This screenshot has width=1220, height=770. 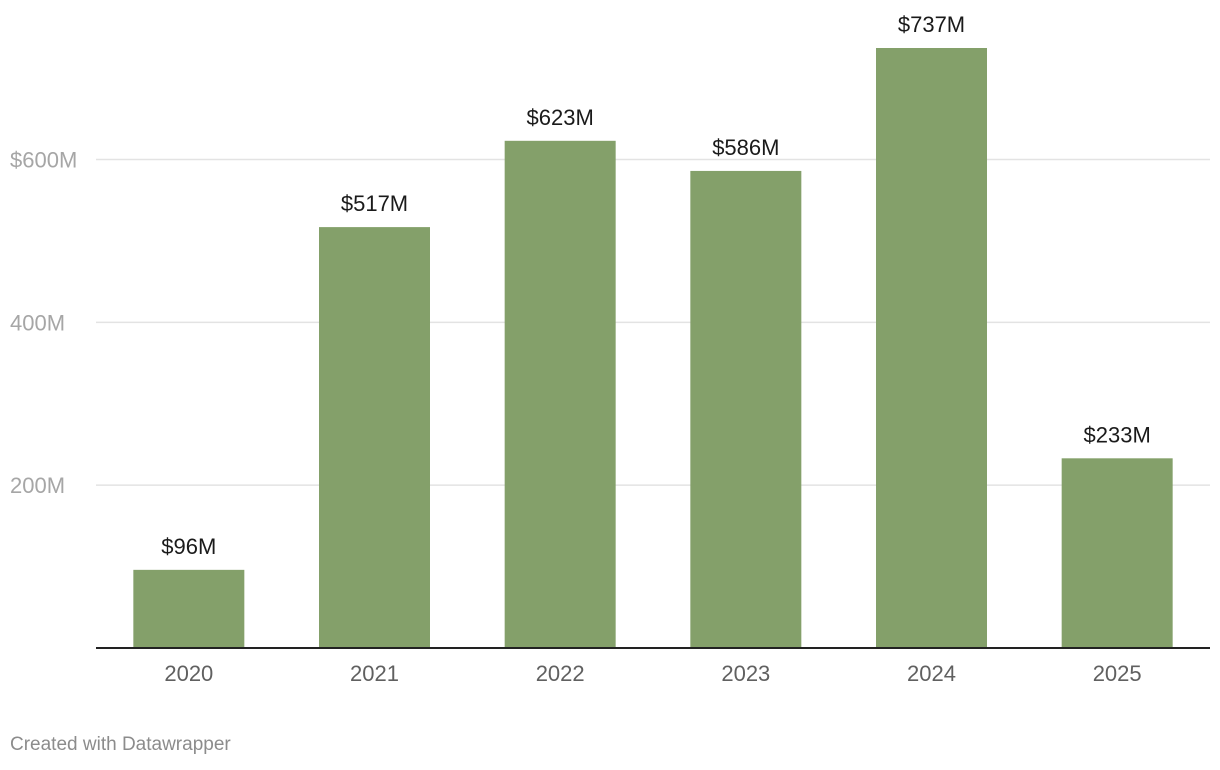 I want to click on value-label: $517M, so click(x=374, y=203).